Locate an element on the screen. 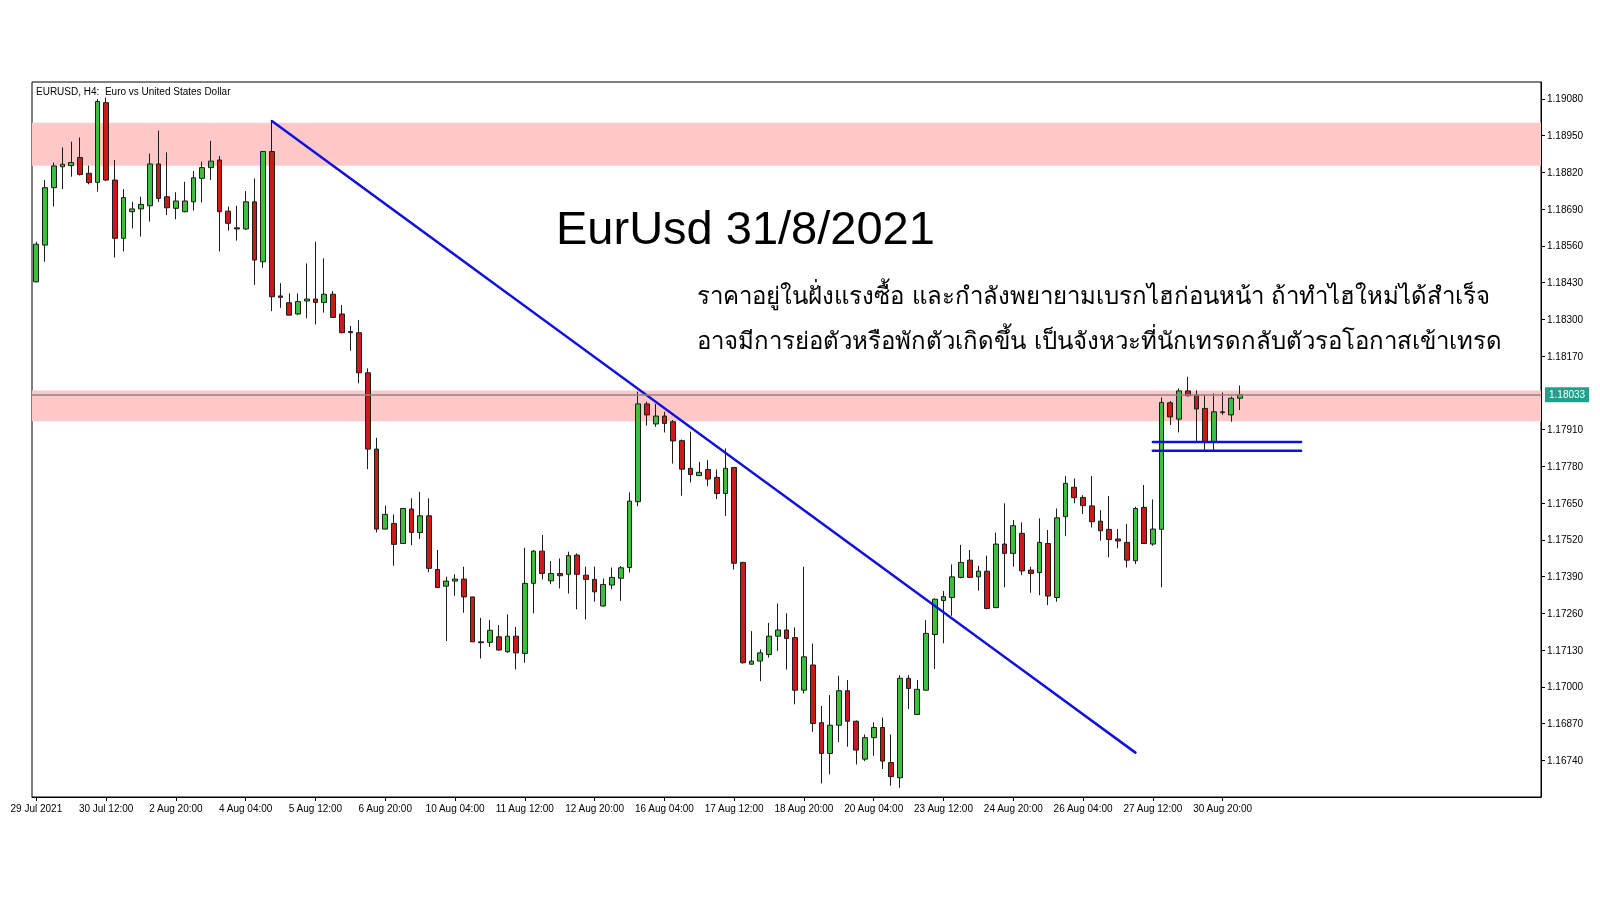 The width and height of the screenshot is (1600, 900). x-tick-label: 10 Aug 04:00 is located at coordinates (455, 808).